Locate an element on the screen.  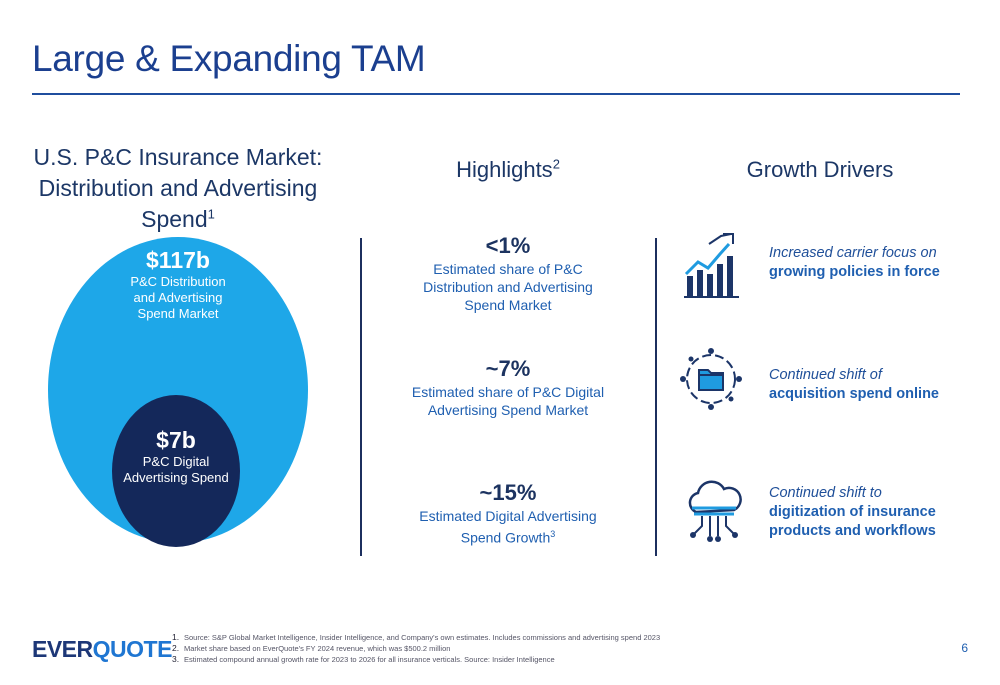
market-heading-line3: Spend1 is located at coordinates (178, 219).